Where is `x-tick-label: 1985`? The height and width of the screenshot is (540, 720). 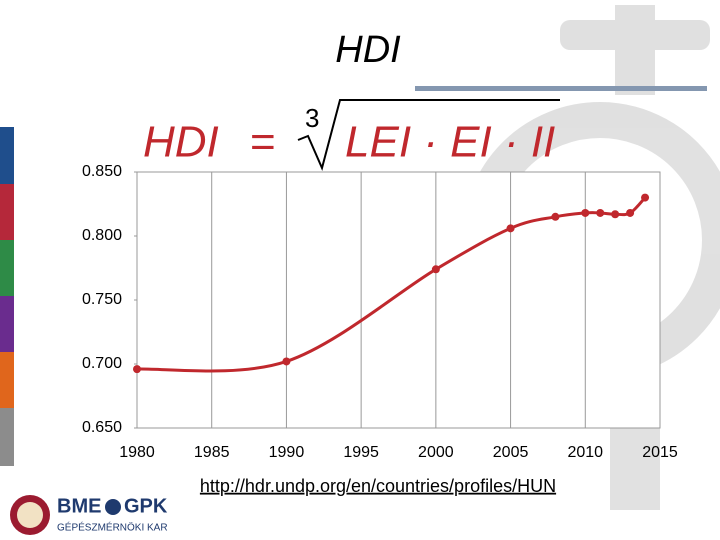 x-tick-label: 1985 is located at coordinates (212, 452).